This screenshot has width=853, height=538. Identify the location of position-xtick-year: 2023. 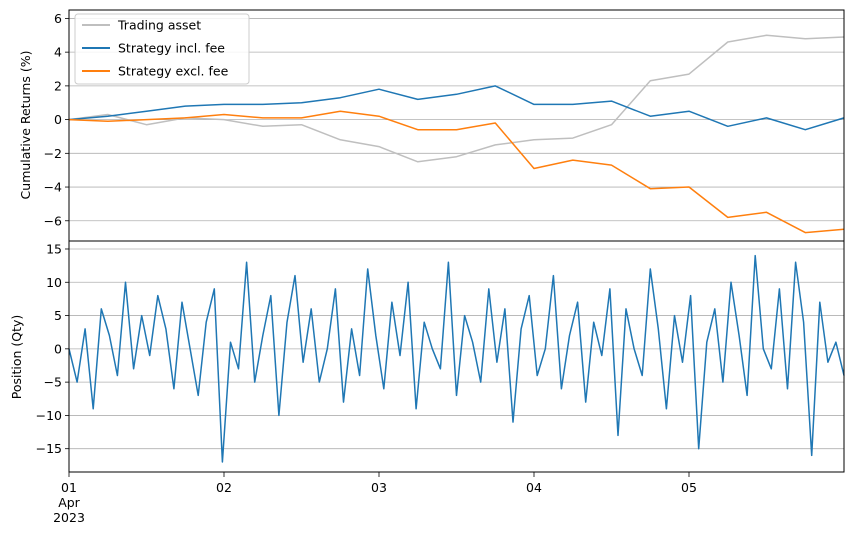
(69, 517).